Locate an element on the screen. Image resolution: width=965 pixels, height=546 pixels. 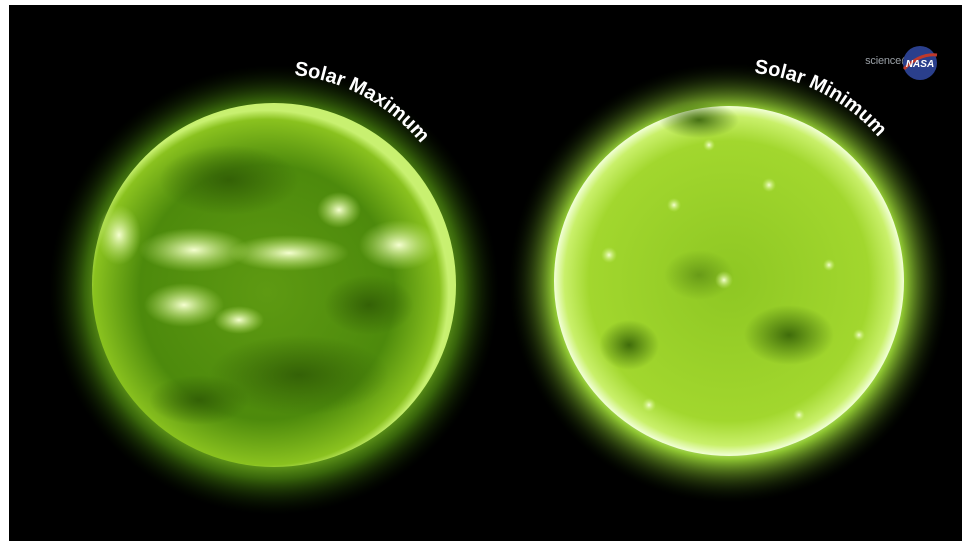
nasa-logo-icon: NASA is located at coordinates (920, 63).